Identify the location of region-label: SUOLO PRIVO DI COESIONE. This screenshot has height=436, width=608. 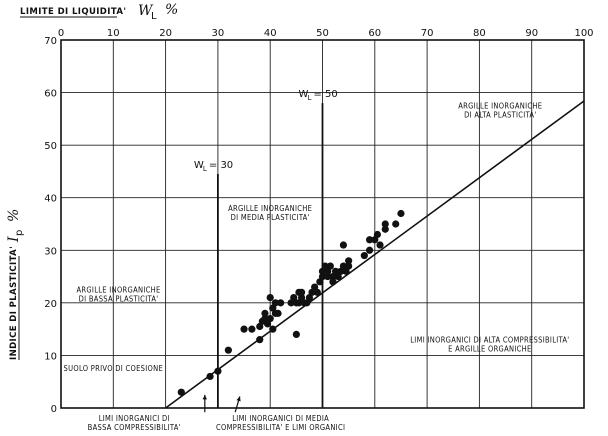
(114, 368).